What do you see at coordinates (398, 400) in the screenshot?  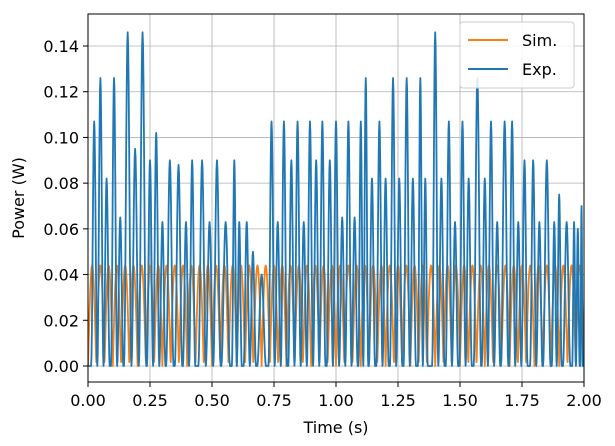 I see `x-tick-label: 1.25` at bounding box center [398, 400].